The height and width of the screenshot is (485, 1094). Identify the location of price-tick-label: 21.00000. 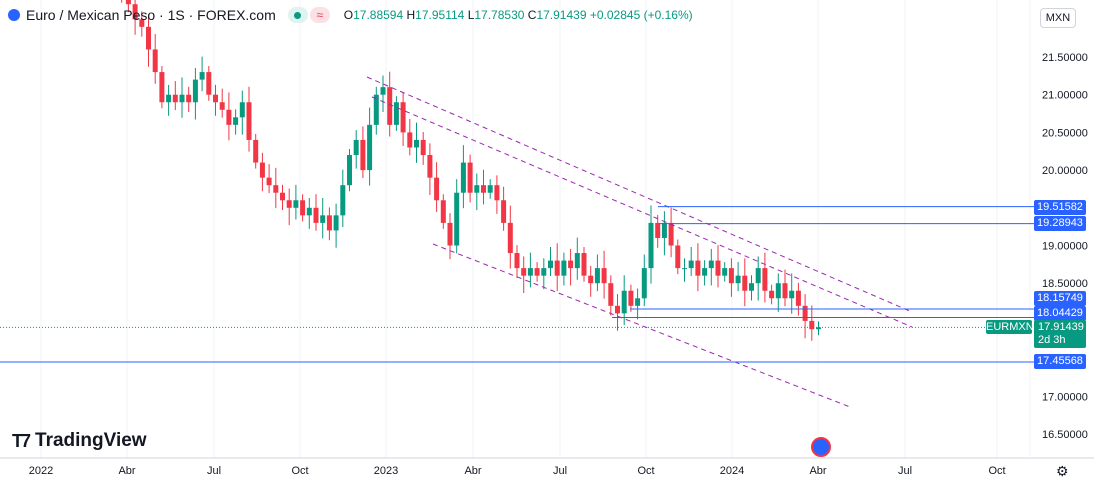
(1065, 96).